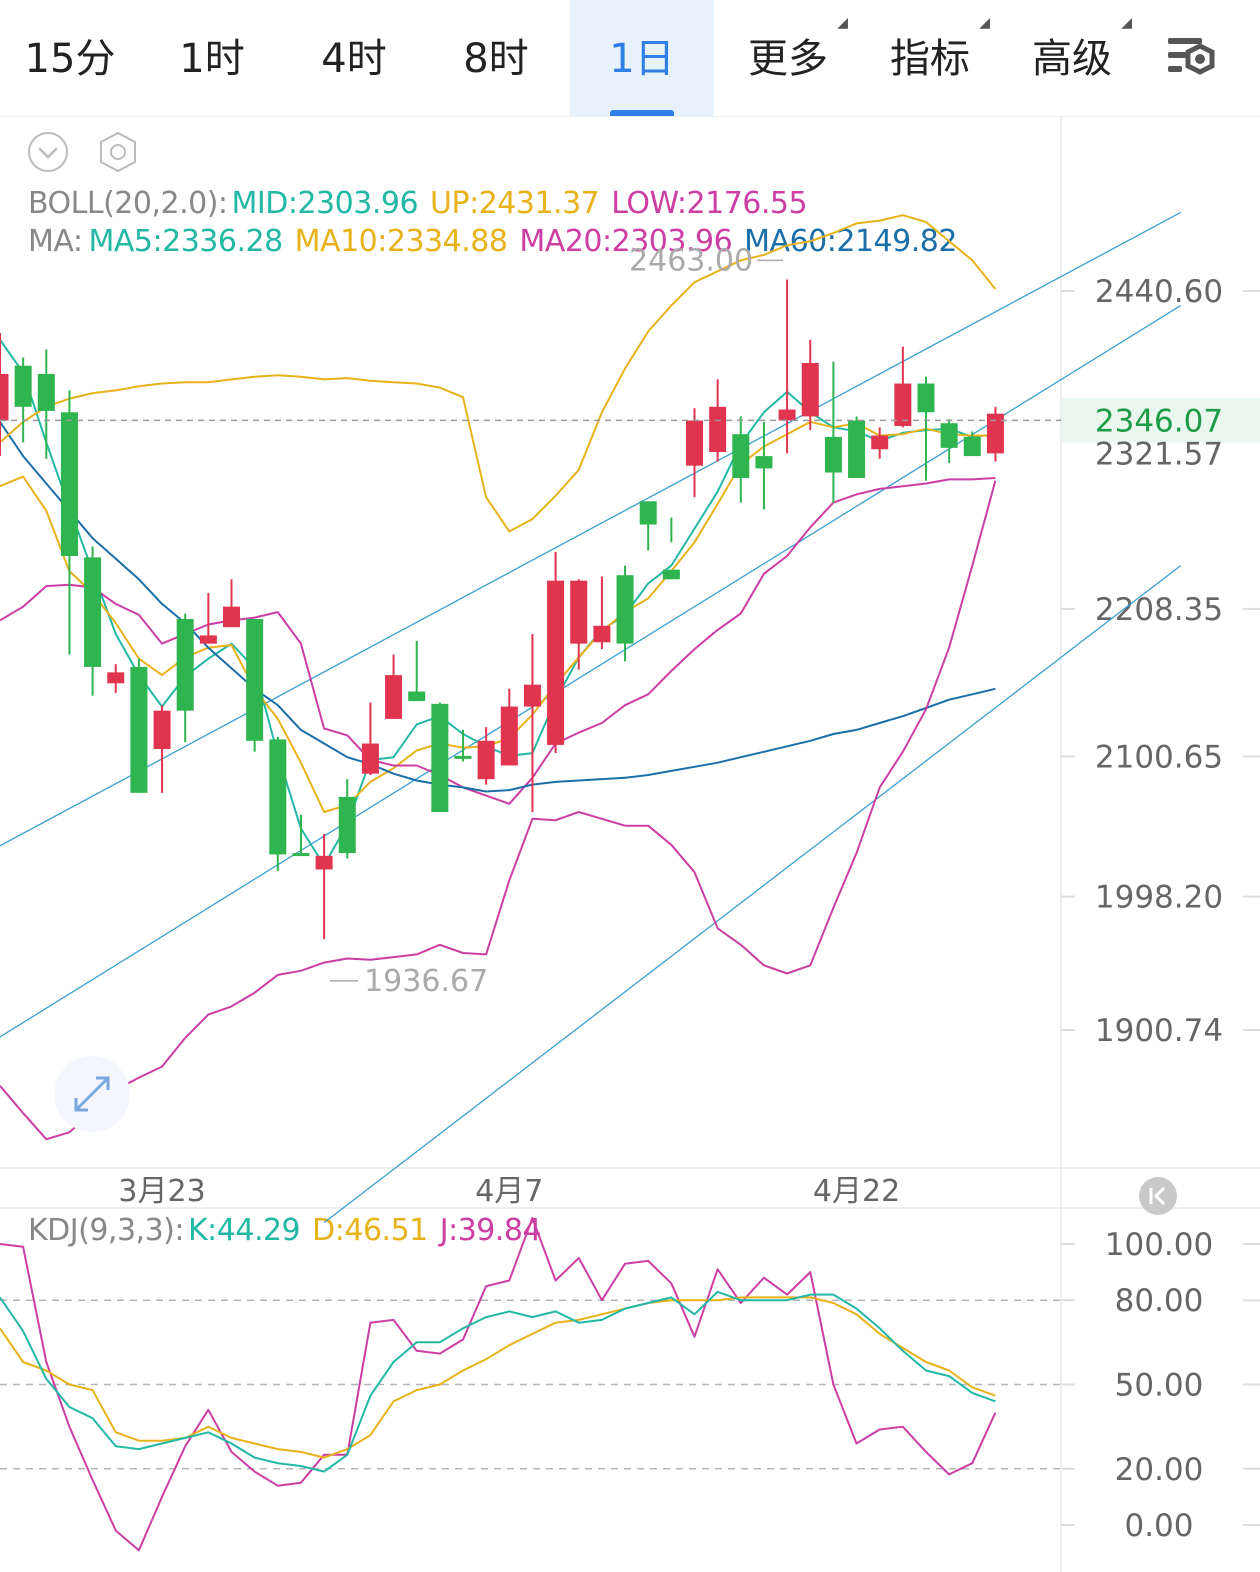 This screenshot has width=1260, height=1572. I want to click on kdj-line-k, so click(498, 1381).